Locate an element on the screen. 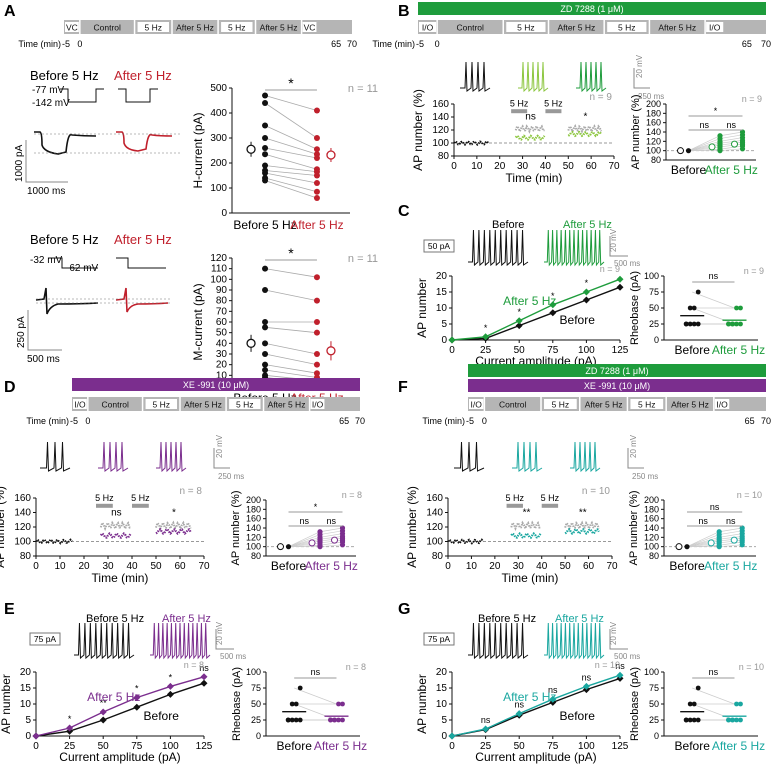 The image size is (772, 764). g-rh-pair-line is located at coordinates (713, 712).